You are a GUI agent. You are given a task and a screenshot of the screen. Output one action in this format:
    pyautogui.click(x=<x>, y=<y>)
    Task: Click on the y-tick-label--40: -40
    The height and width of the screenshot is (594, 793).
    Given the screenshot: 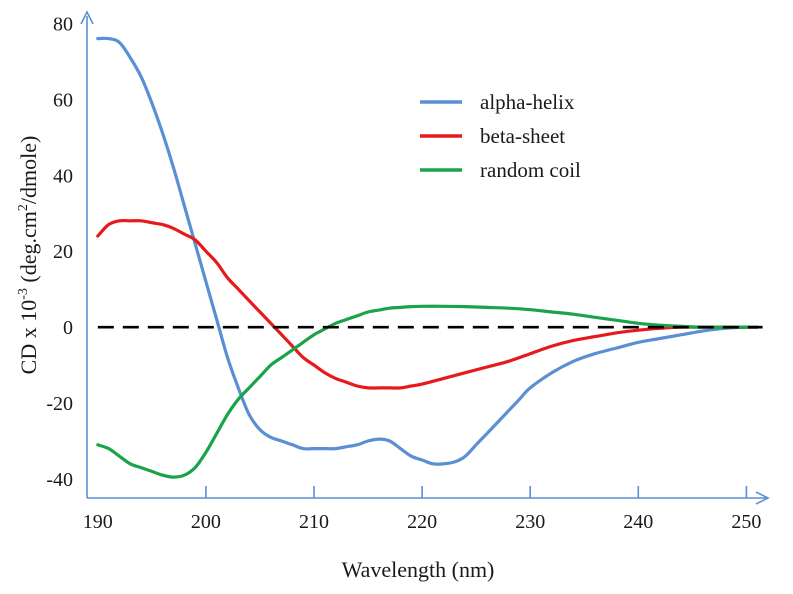 What is the action you would take?
    pyautogui.click(x=59, y=480)
    